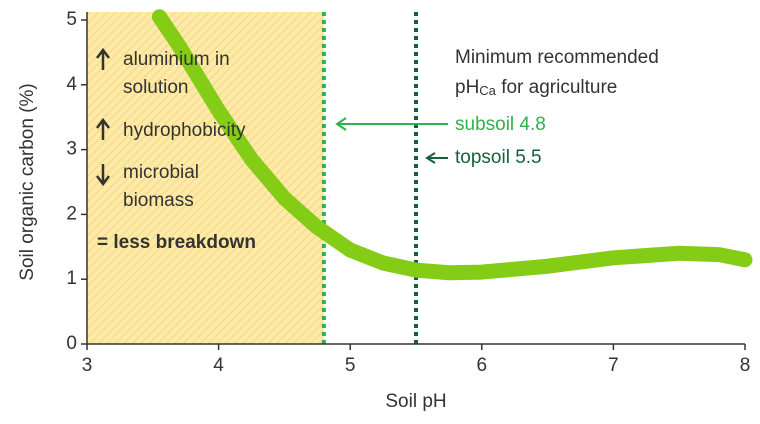 This screenshot has width=760, height=424. What do you see at coordinates (487, 90) in the screenshot?
I see `note-subscript: Ca` at bounding box center [487, 90].